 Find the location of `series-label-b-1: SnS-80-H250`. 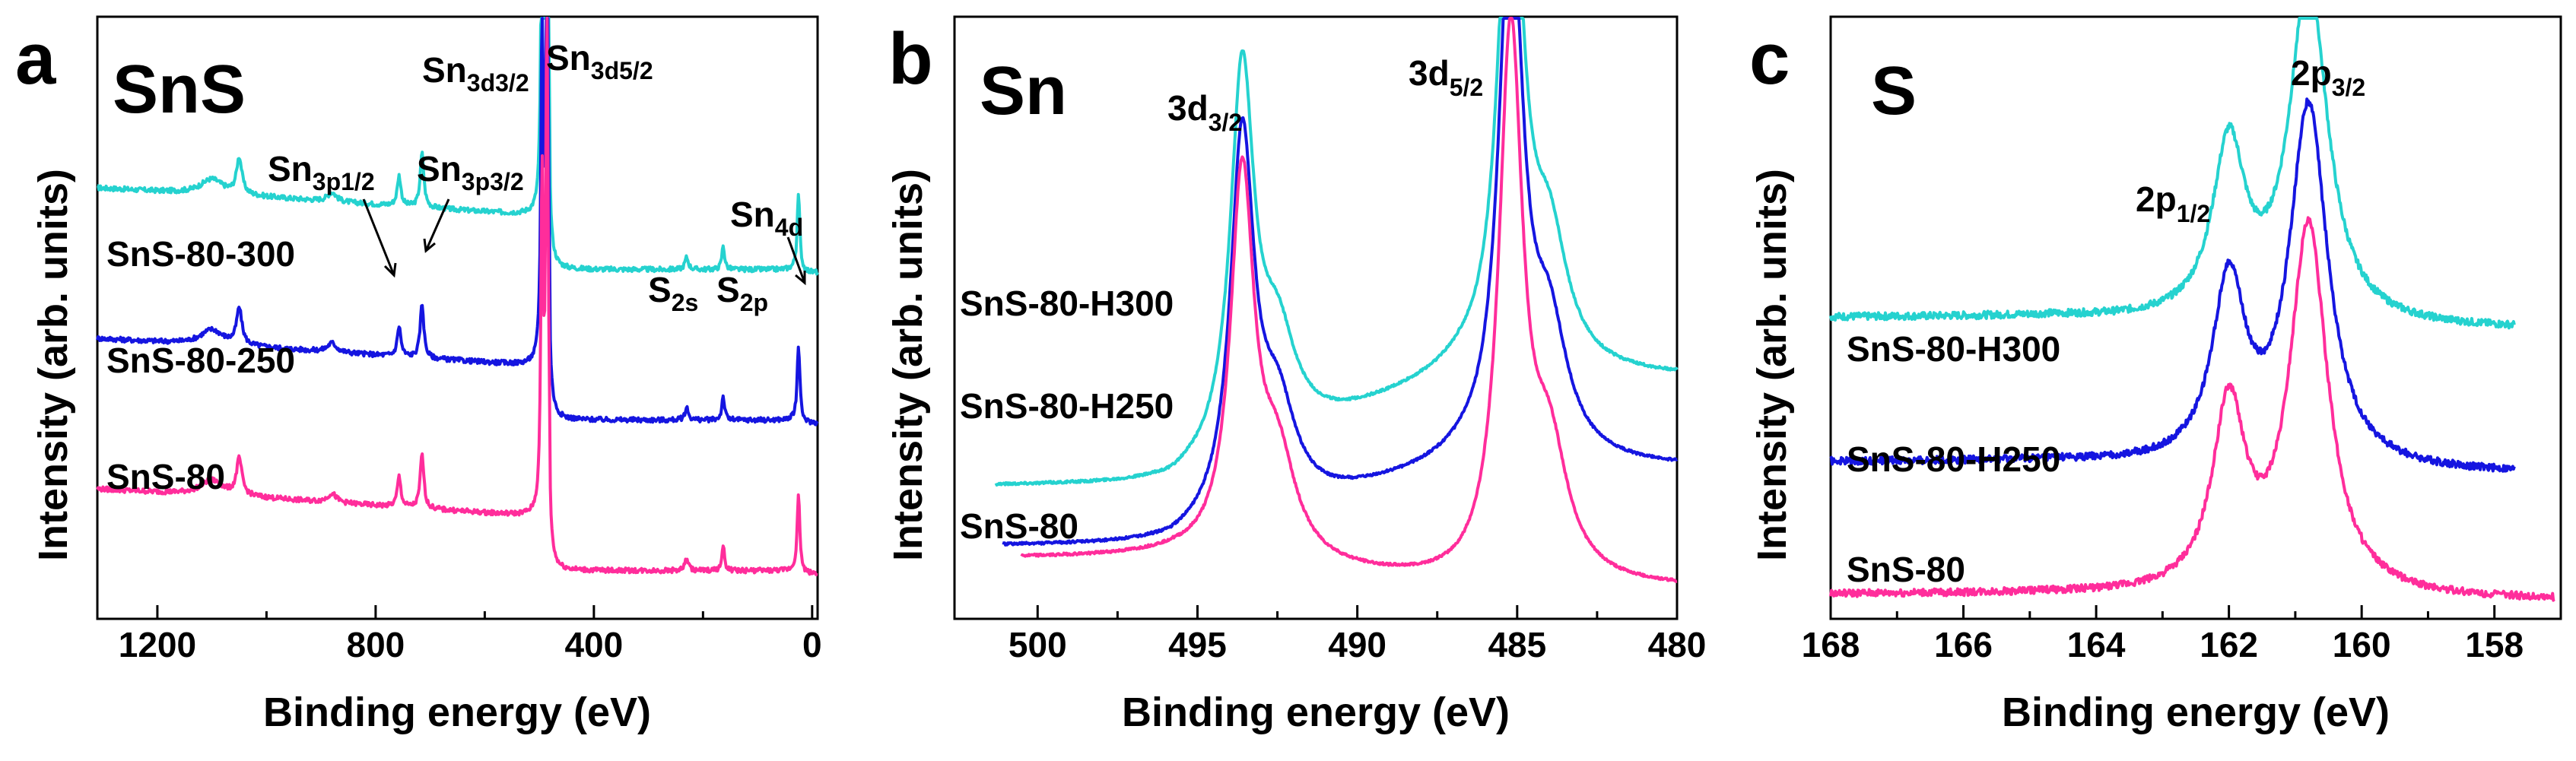

series-label-b-1: SnS-80-H250 is located at coordinates (1067, 406).